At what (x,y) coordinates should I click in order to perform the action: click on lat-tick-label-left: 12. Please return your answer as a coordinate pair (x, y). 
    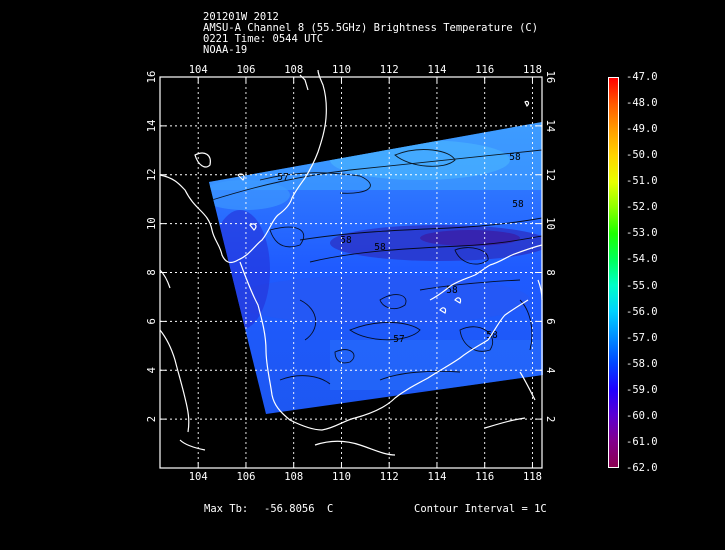
    Looking at the image, I should click on (152, 174).